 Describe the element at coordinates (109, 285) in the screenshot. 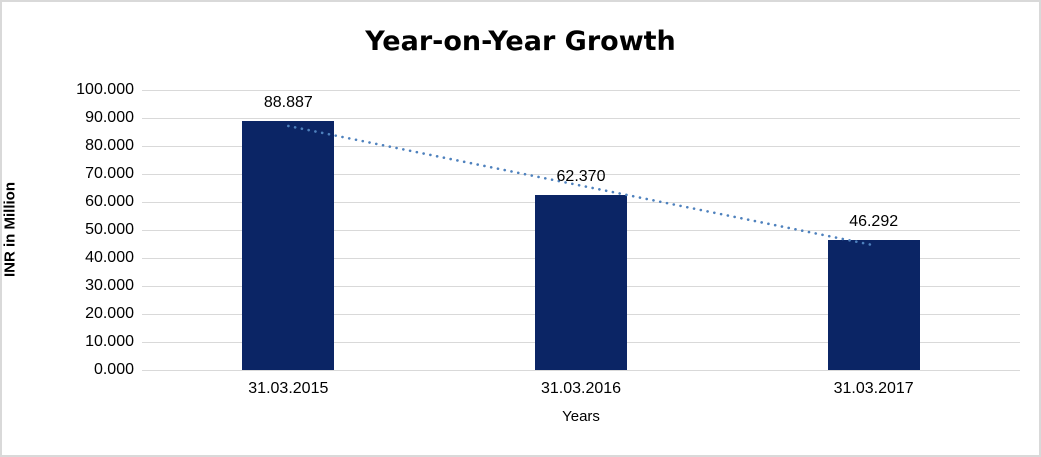

I see `y-tick-label: 30.000` at that location.